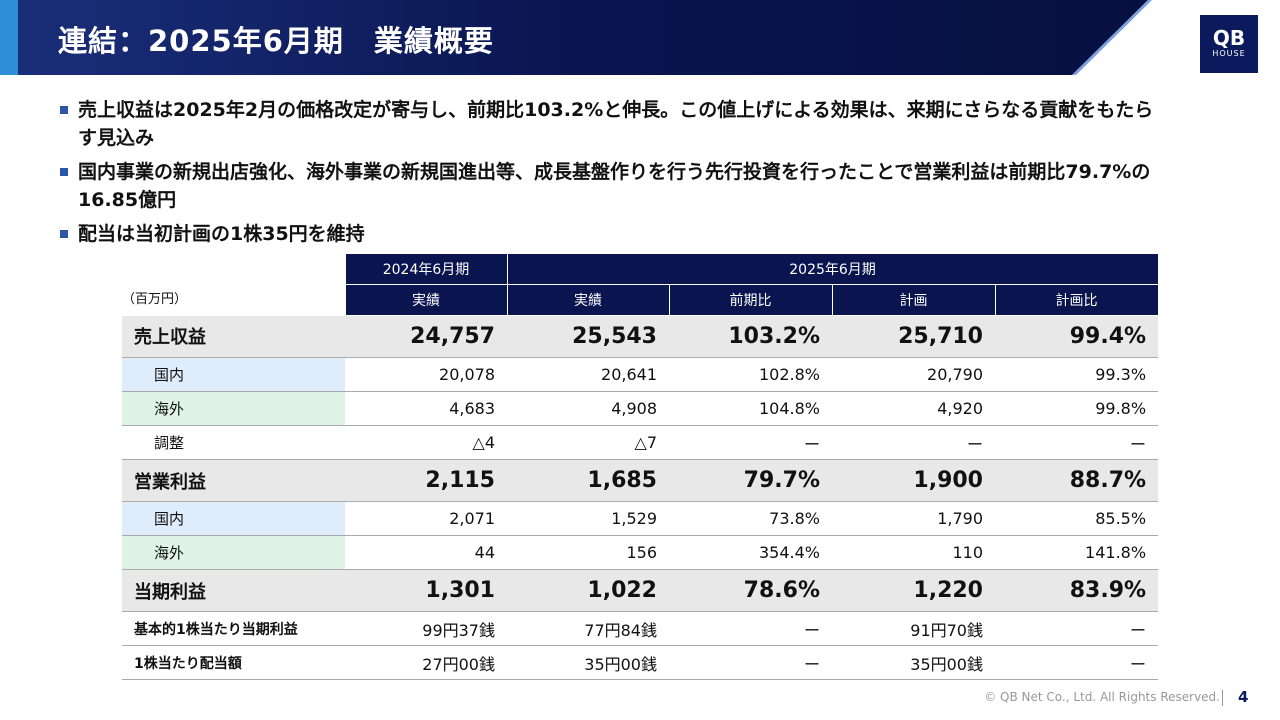 The height and width of the screenshot is (720, 1280). What do you see at coordinates (613, 234) in the screenshot?
I see `bullet: 配当は当初計画の1株35円を維持` at bounding box center [613, 234].